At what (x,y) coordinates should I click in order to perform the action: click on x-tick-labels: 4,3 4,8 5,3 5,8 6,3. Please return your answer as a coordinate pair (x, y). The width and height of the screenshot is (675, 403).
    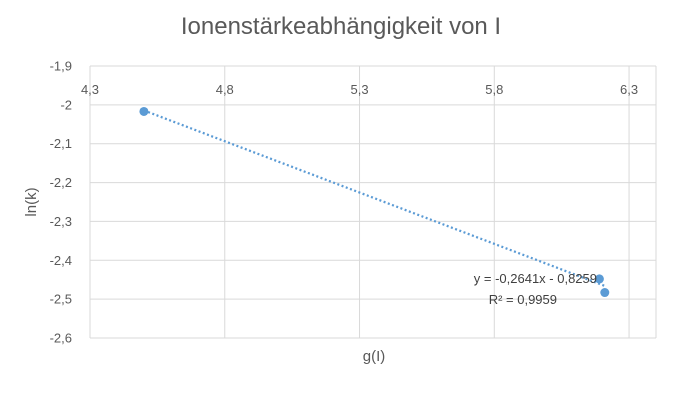
    Looking at the image, I should click on (359, 89).